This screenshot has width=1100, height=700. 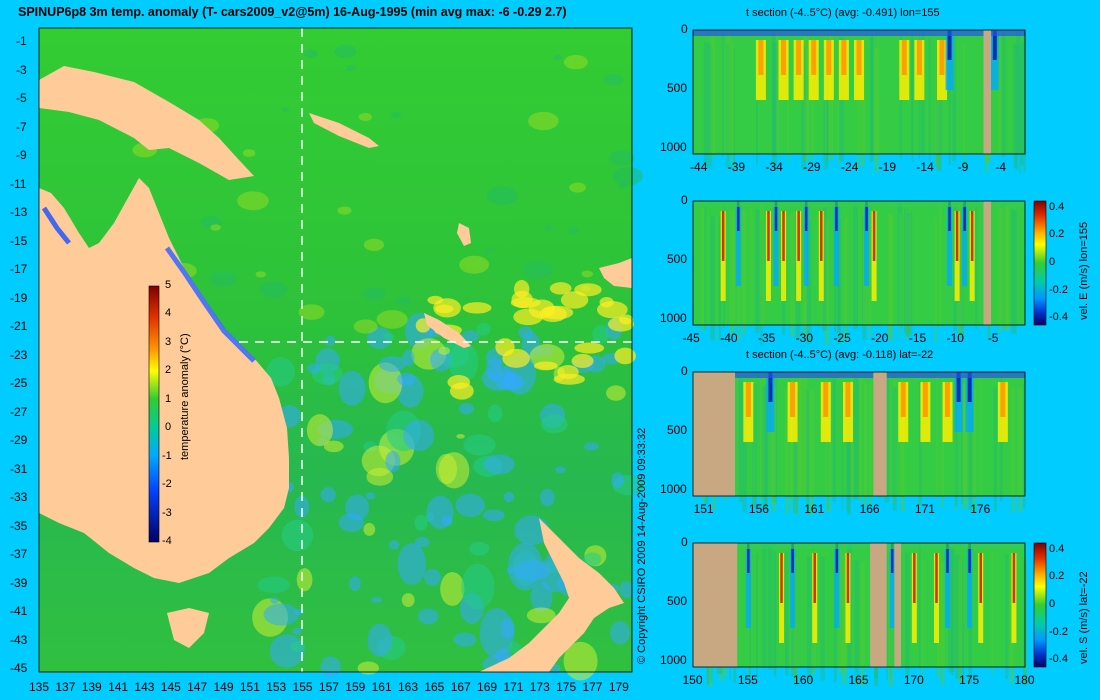 I want to click on map-x-tick: 147, so click(x=197, y=687).